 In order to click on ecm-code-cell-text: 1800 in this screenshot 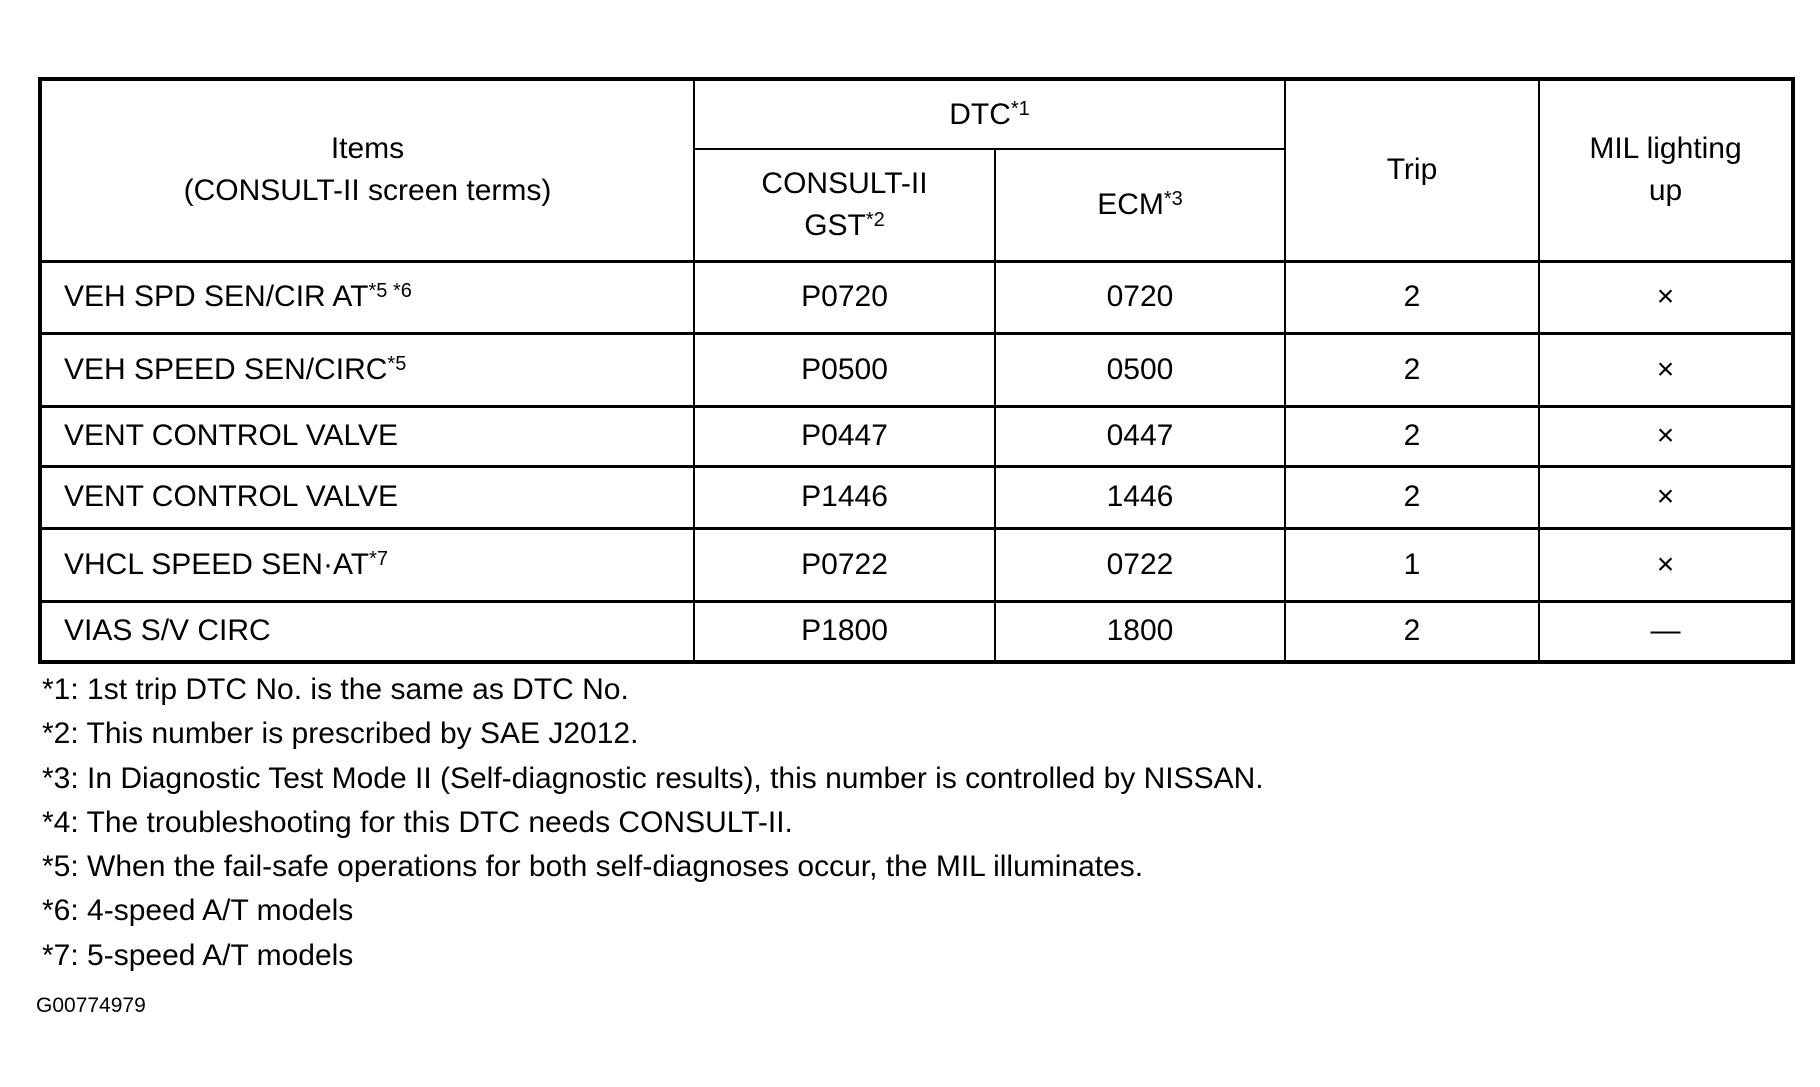, I will do `click(1140, 631)`.